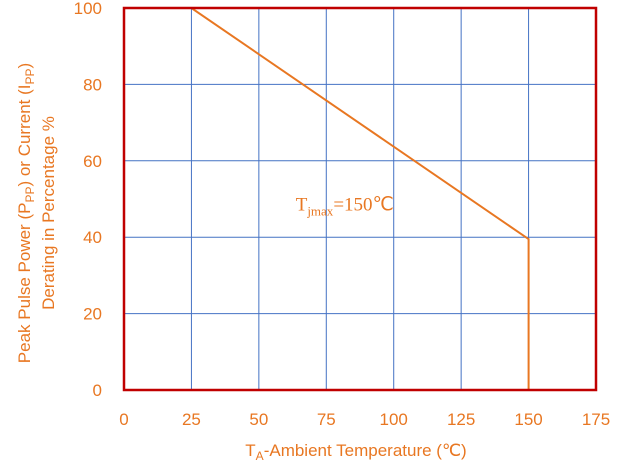 This screenshot has width=625, height=466. Describe the element at coordinates (528, 419) in the screenshot. I see `x-tick-label: 150` at that location.